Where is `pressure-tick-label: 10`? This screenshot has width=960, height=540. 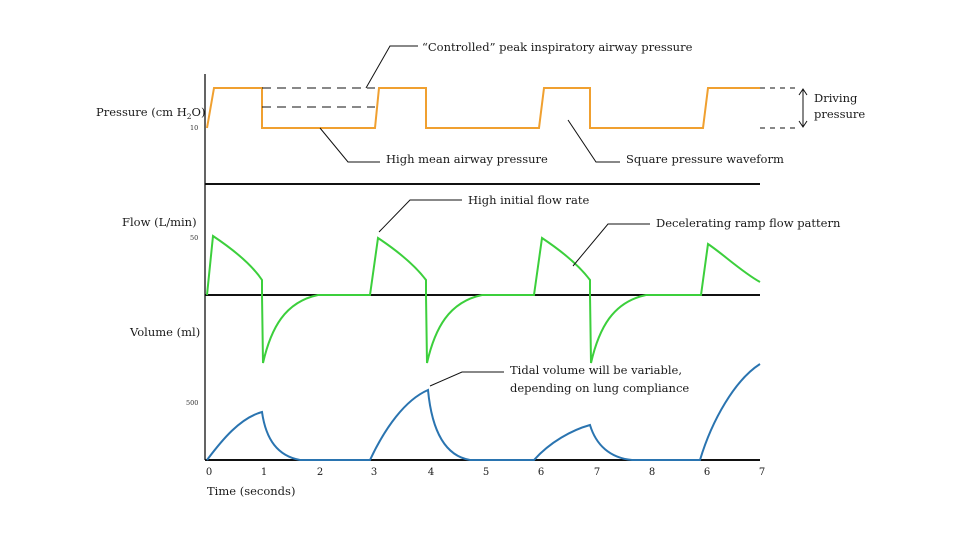
pressure-tick-label: 10 is located at coordinates (194, 128).